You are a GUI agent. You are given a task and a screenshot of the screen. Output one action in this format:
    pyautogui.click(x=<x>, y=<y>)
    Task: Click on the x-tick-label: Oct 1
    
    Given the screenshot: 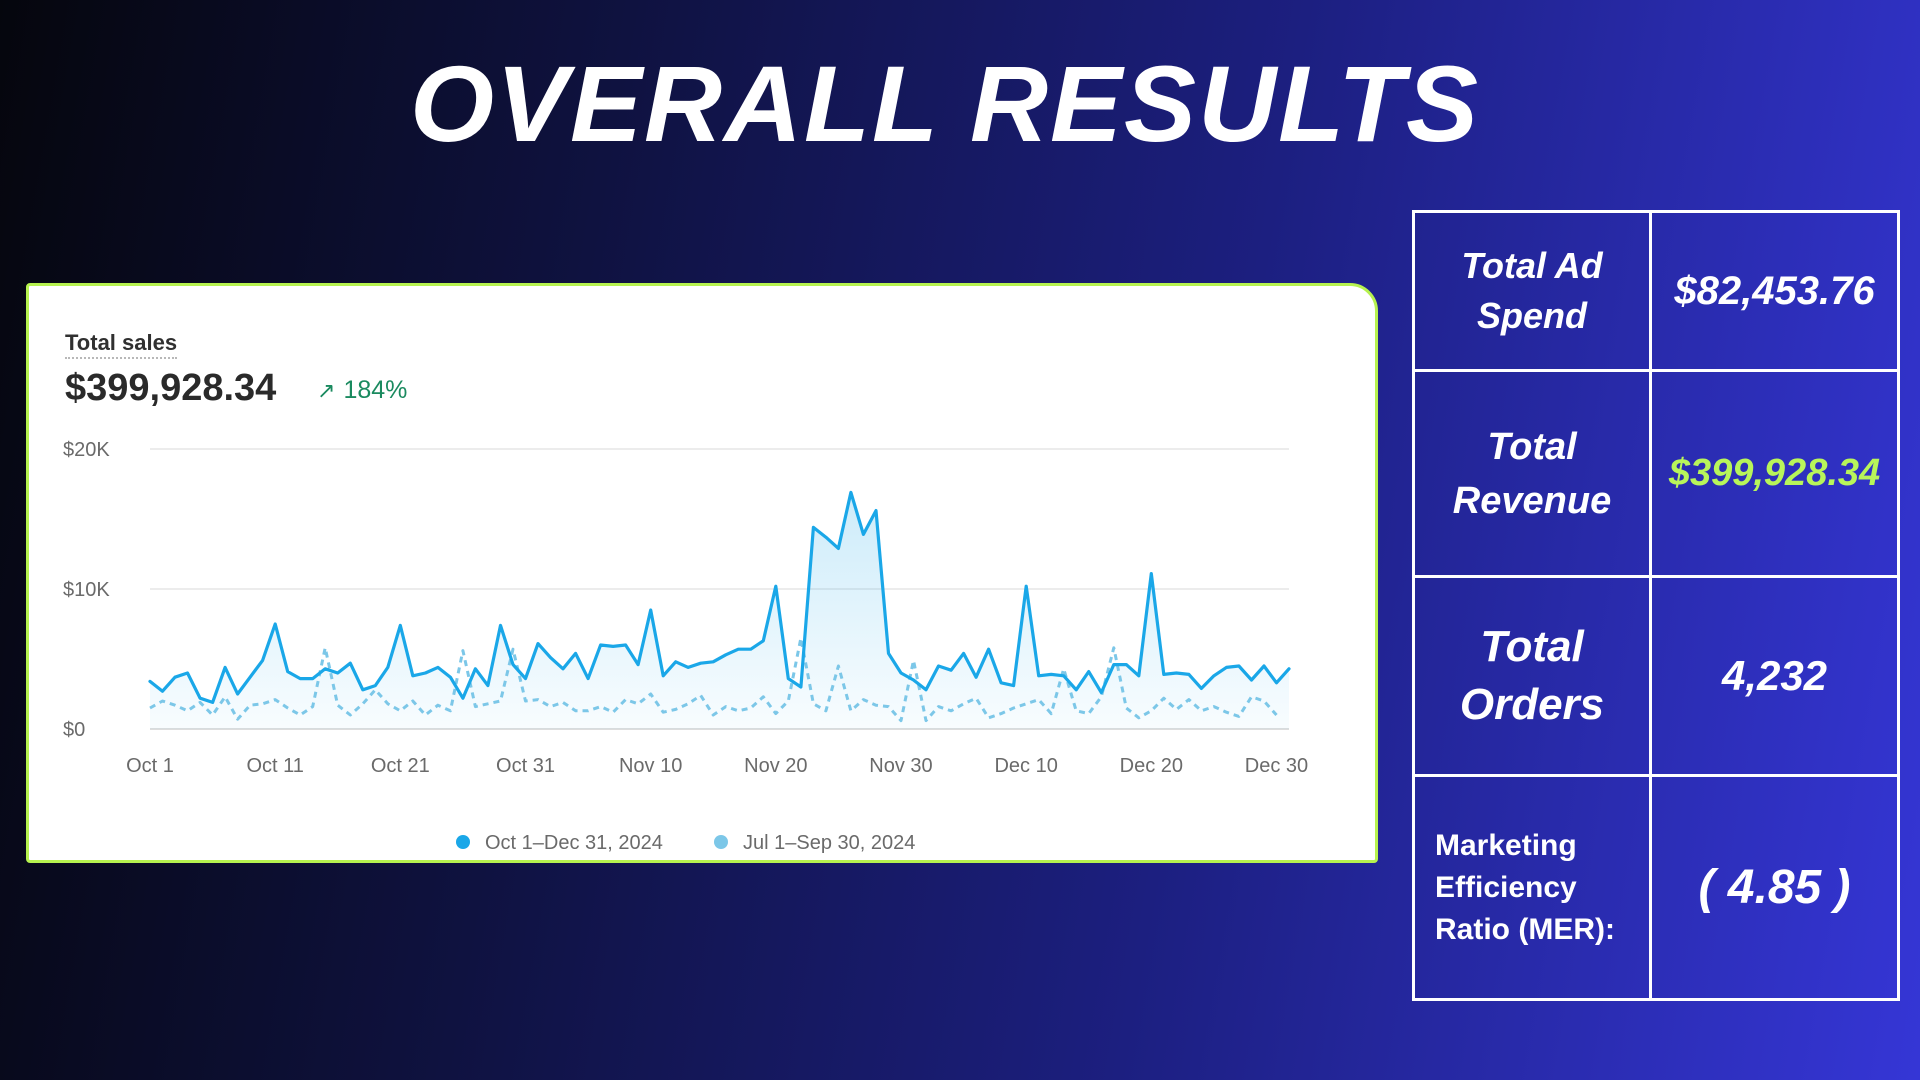 What is the action you would take?
    pyautogui.click(x=150, y=766)
    